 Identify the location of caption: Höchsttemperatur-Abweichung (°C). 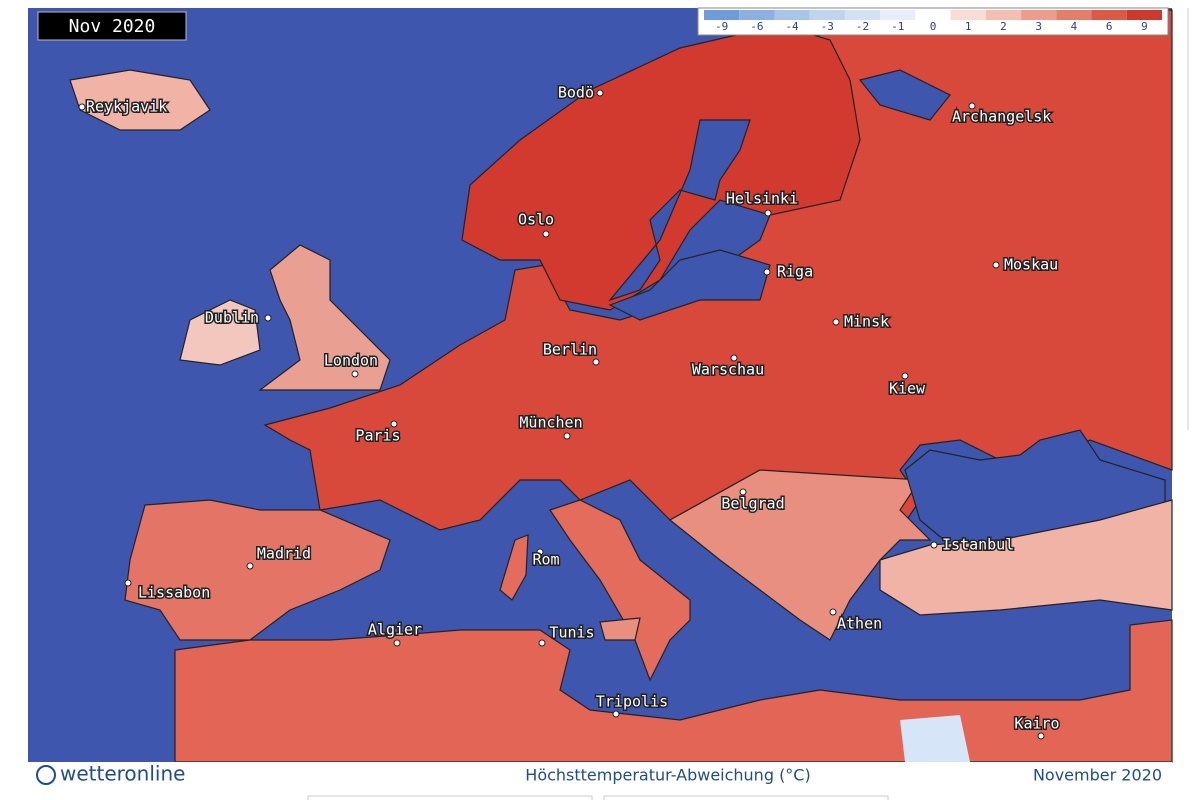
(667, 775).